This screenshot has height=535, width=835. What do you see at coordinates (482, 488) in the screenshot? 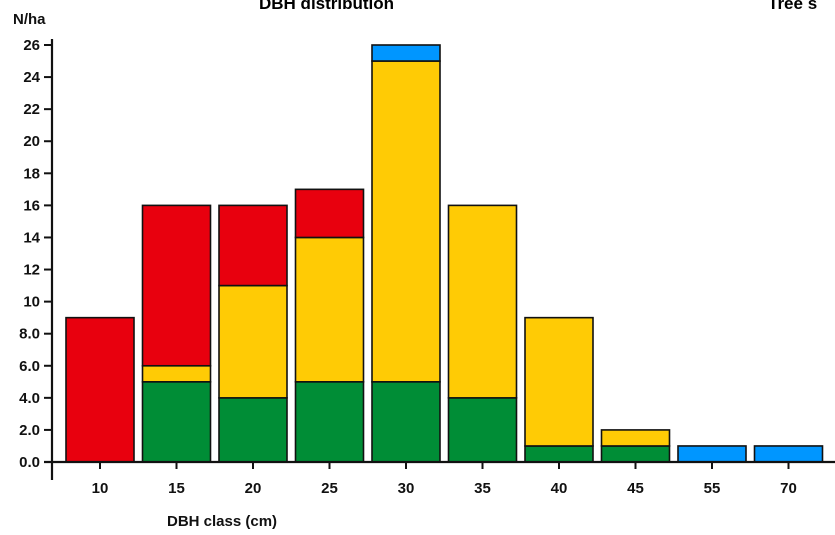
I see `x-tick-label: 35` at bounding box center [482, 488].